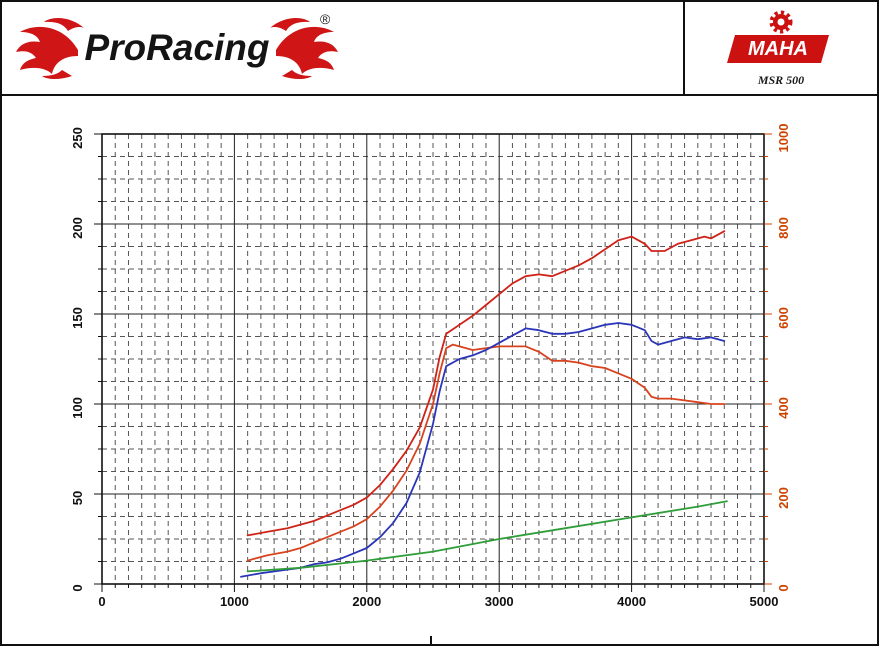 The width and height of the screenshot is (879, 646). What do you see at coordinates (431, 640) in the screenshot?
I see `scan-registration-mark` at bounding box center [431, 640].